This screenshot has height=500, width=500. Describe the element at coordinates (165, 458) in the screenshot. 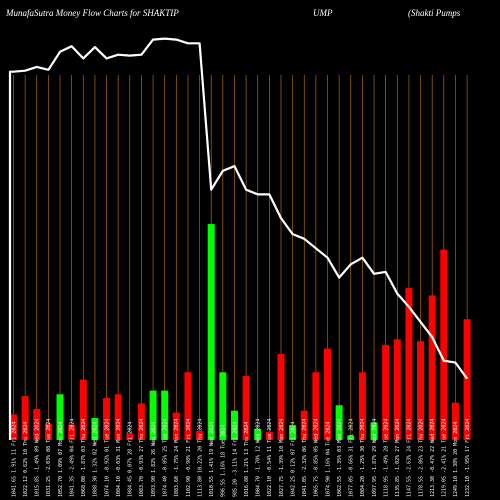

I see `x-tick-label: 1074.40 -0.85% 25 Tue 2024` at that location.